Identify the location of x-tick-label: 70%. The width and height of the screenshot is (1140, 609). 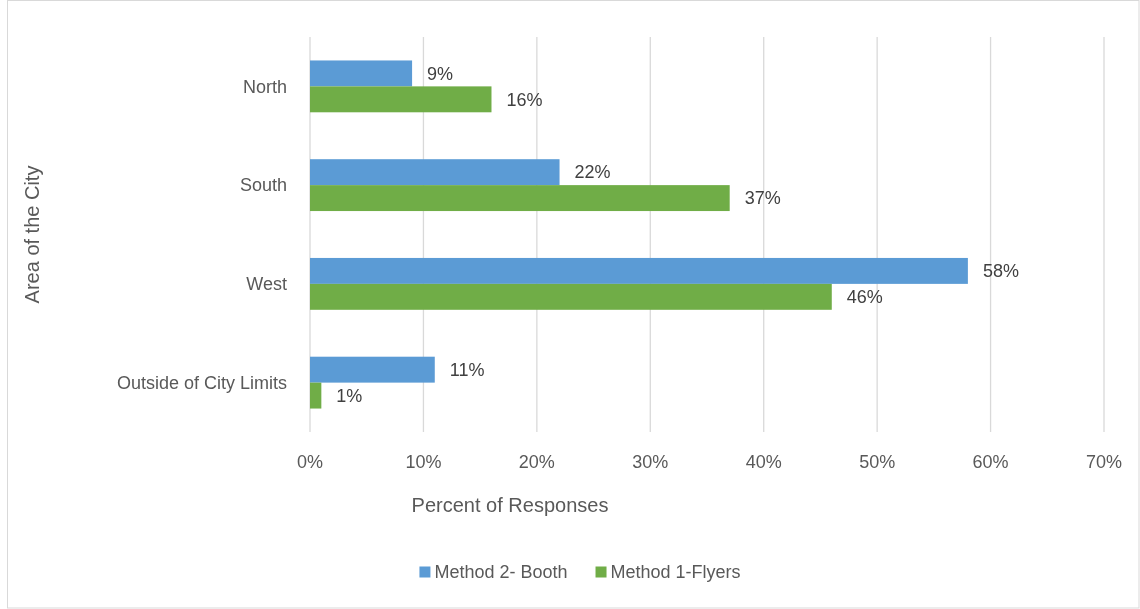
(1104, 462).